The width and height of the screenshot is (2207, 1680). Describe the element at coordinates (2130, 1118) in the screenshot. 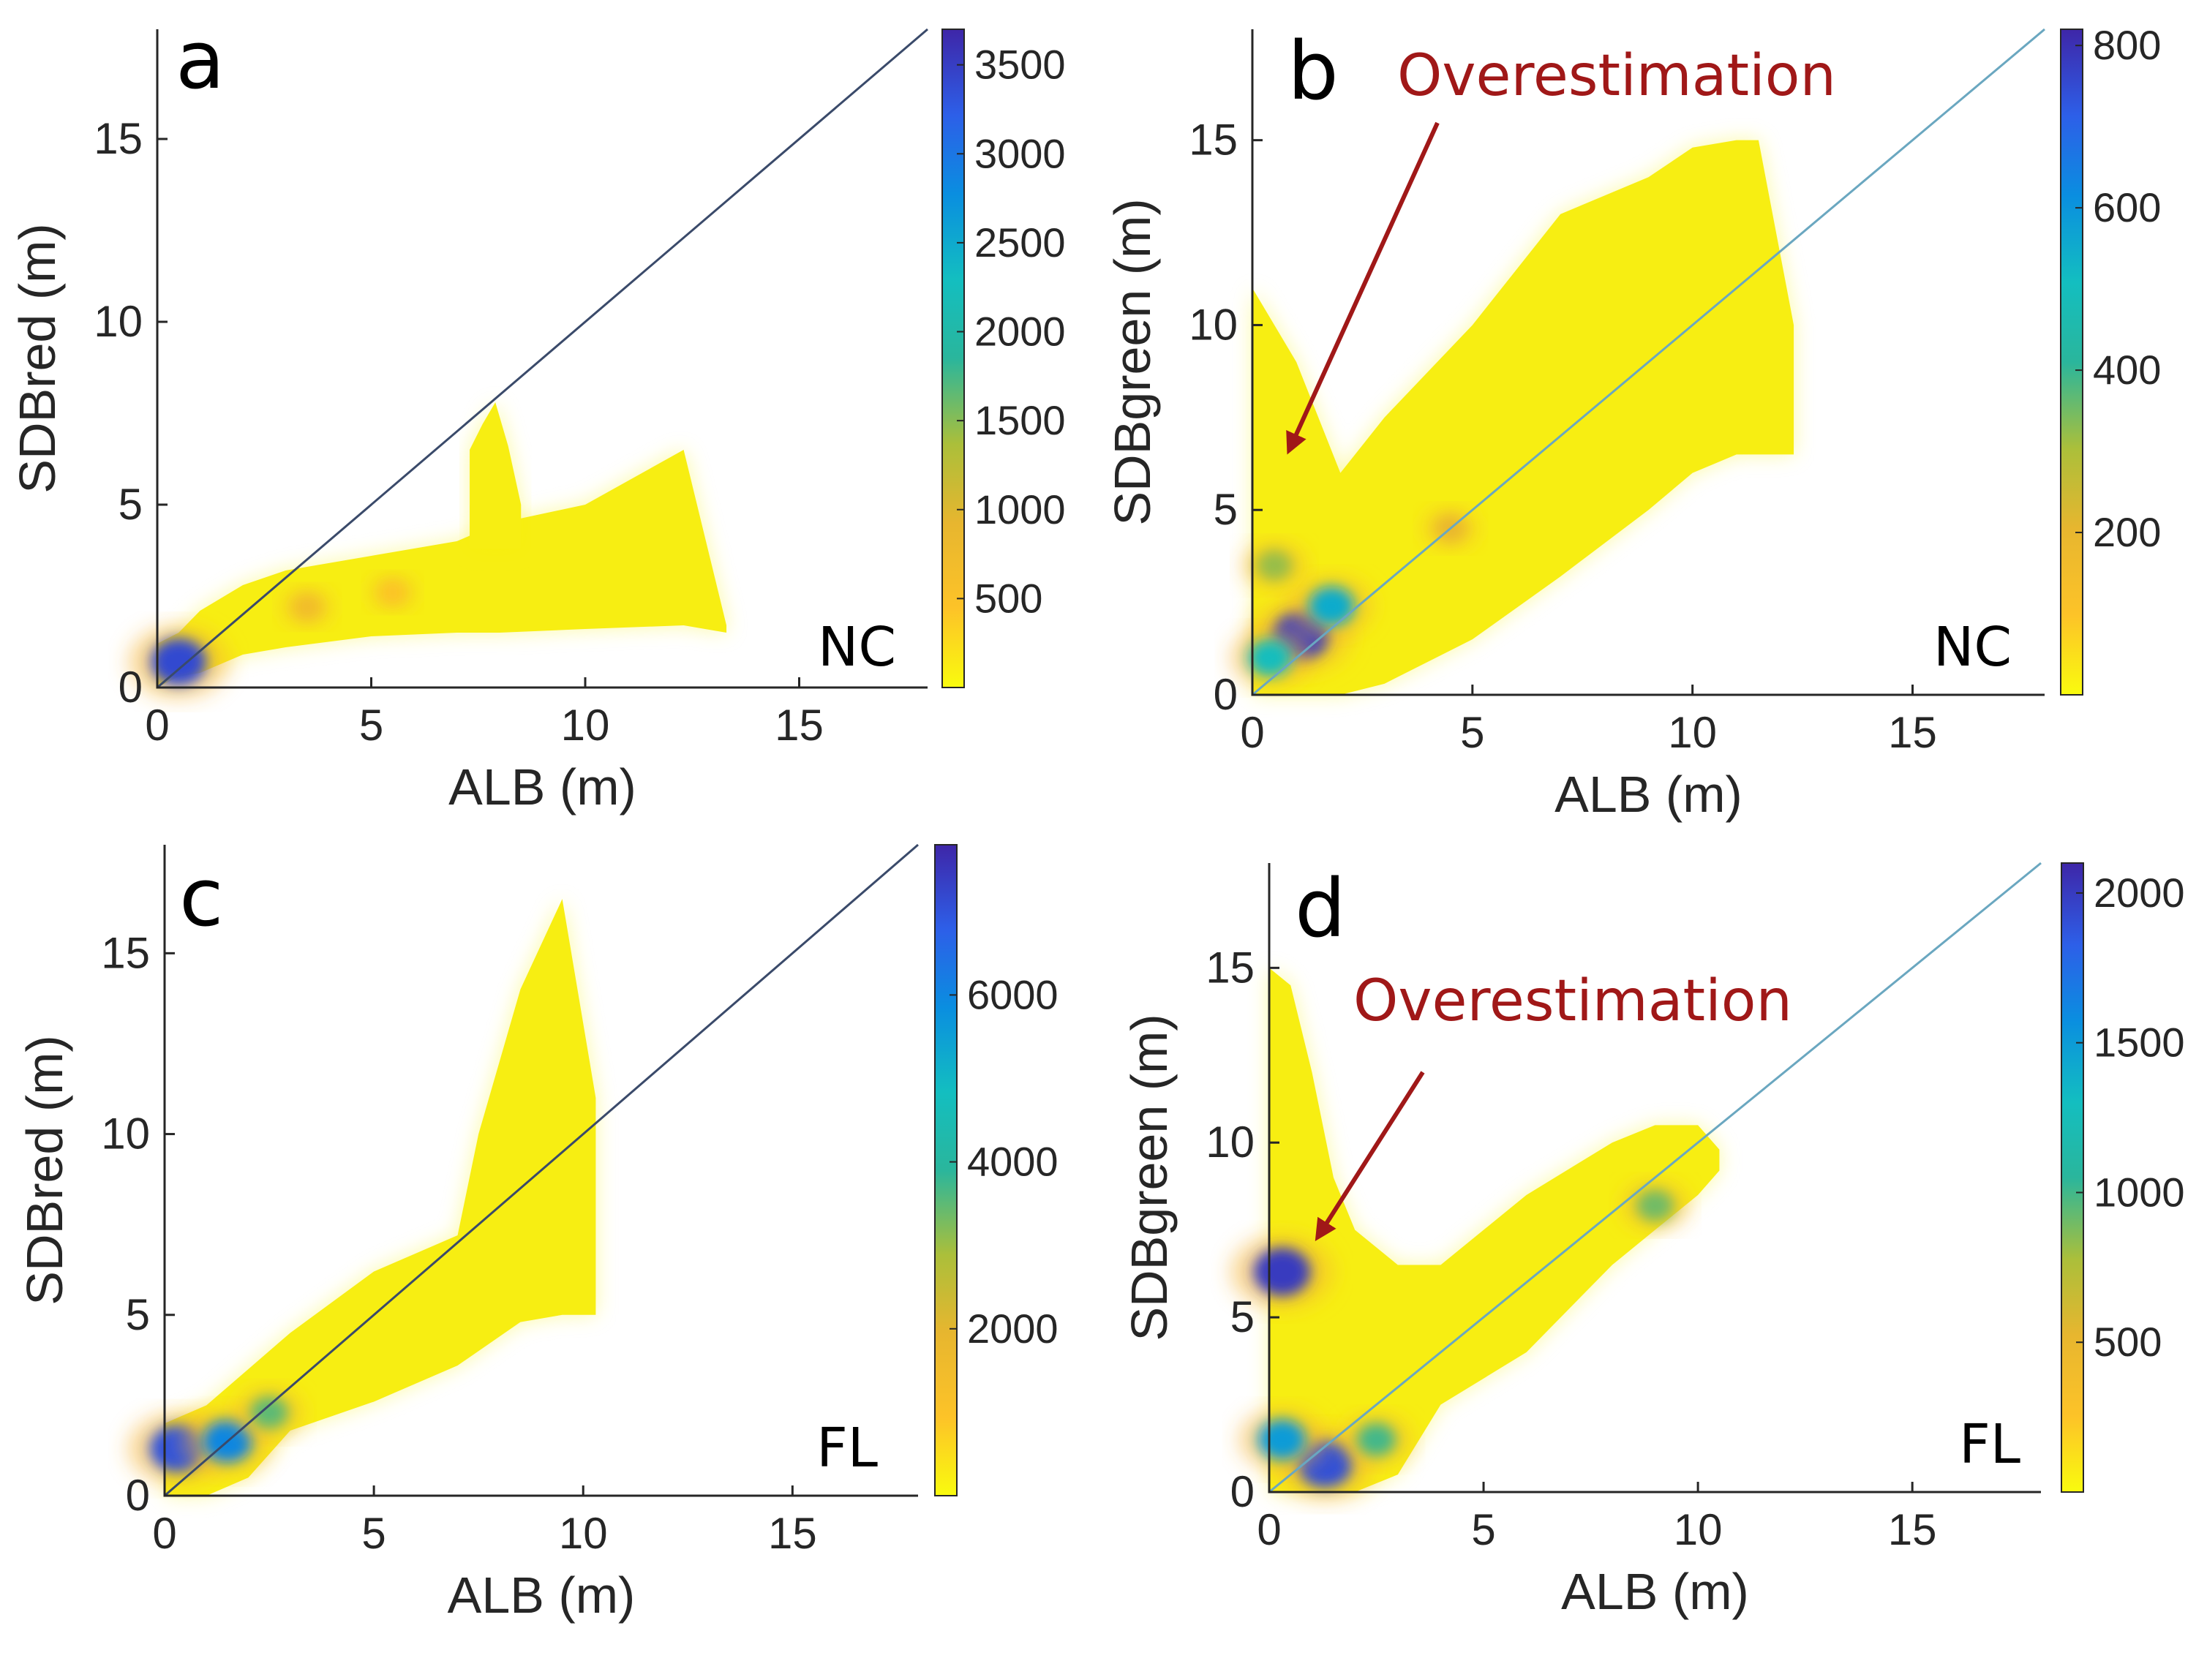

I see `colorbar-ticks: 500 1000 1500 2000` at that location.